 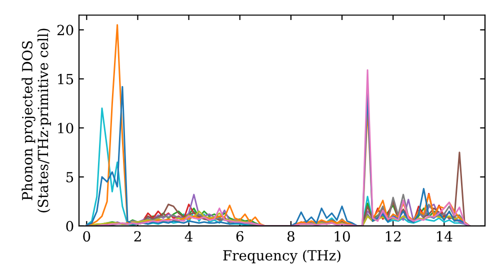 What do you see at coordinates (240, 236) in the screenshot?
I see `x-tick-label: 6` at bounding box center [240, 236].